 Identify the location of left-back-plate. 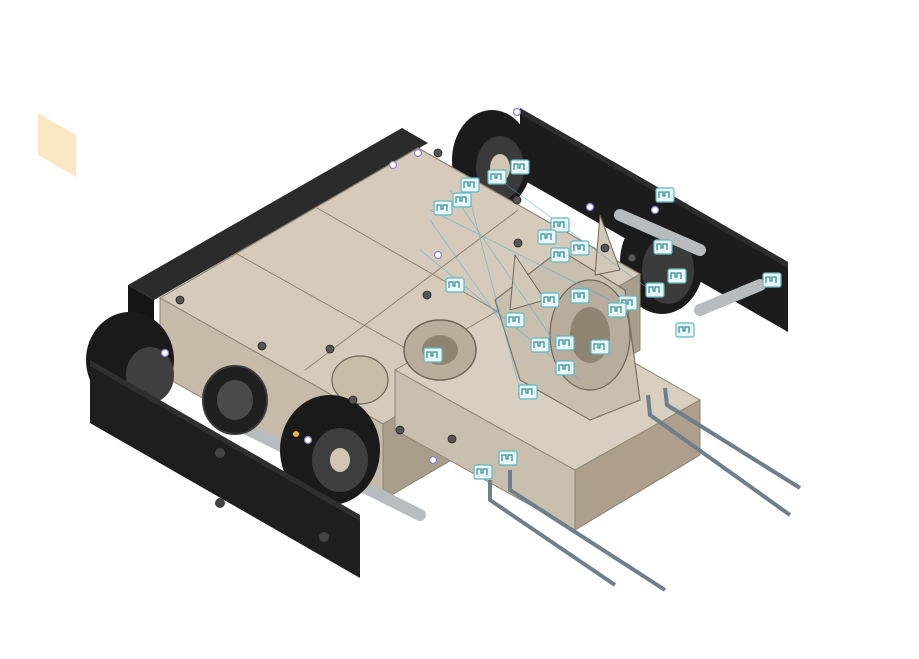
(278, 214).